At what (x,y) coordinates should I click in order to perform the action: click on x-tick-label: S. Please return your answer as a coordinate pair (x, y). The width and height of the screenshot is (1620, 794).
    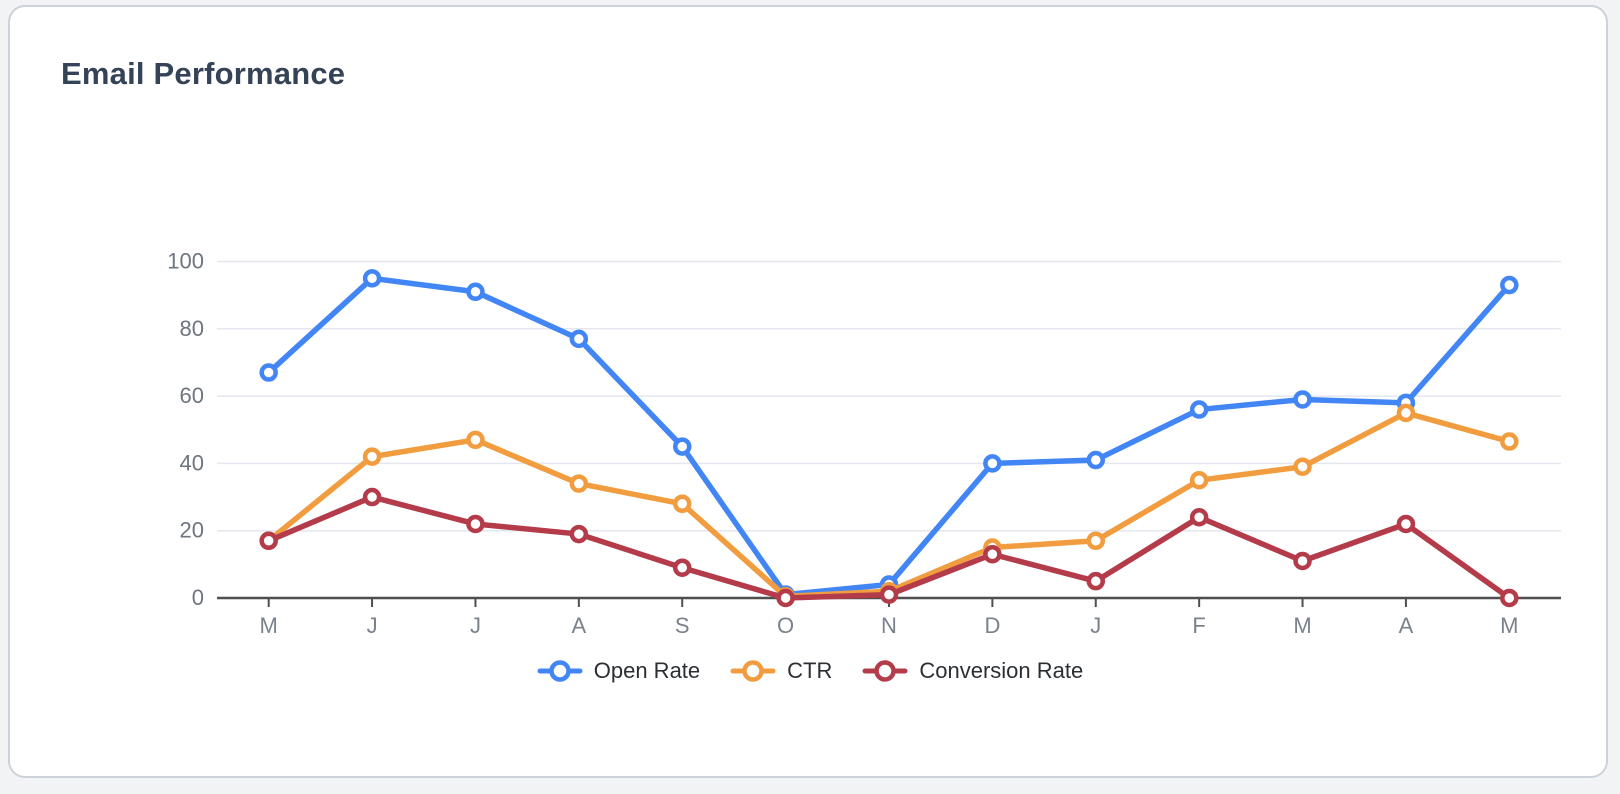
    Looking at the image, I should click on (682, 625).